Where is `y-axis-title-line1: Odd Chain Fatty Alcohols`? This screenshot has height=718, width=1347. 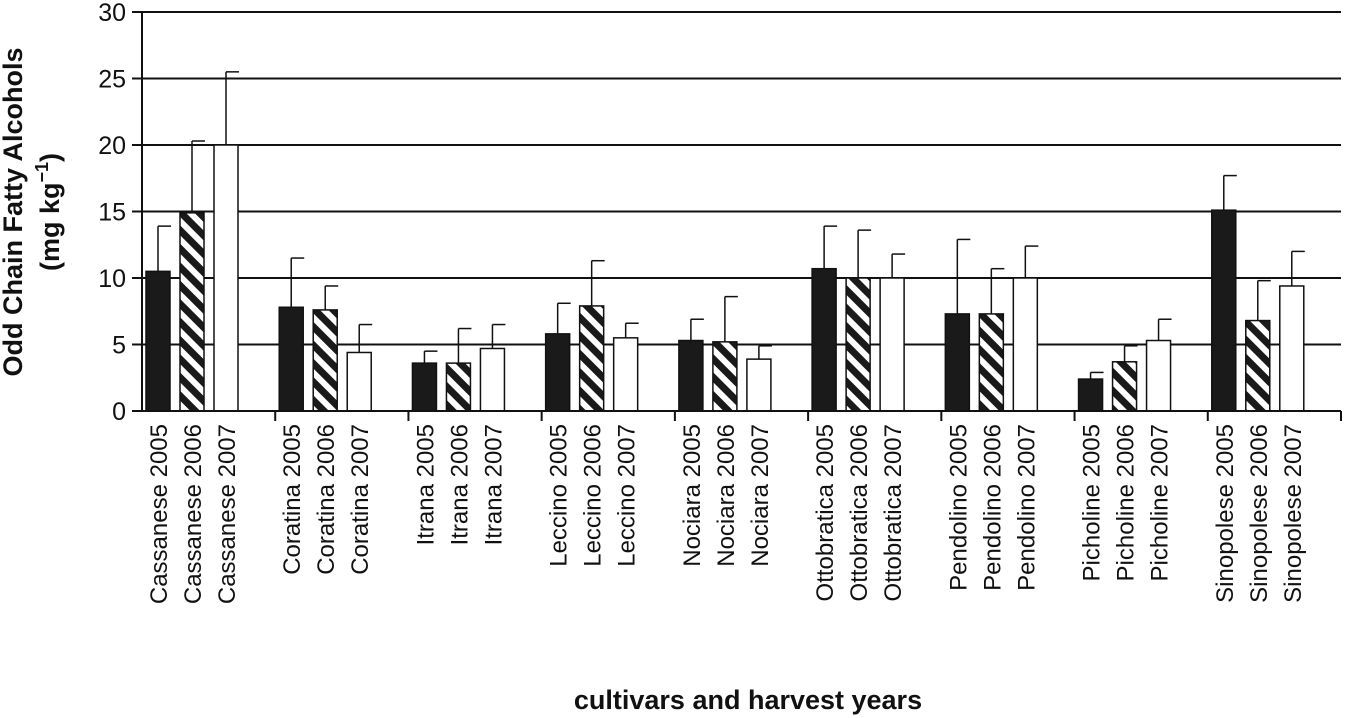
y-axis-title-line1: Odd Chain Fatty Alcohols is located at coordinates (14, 211).